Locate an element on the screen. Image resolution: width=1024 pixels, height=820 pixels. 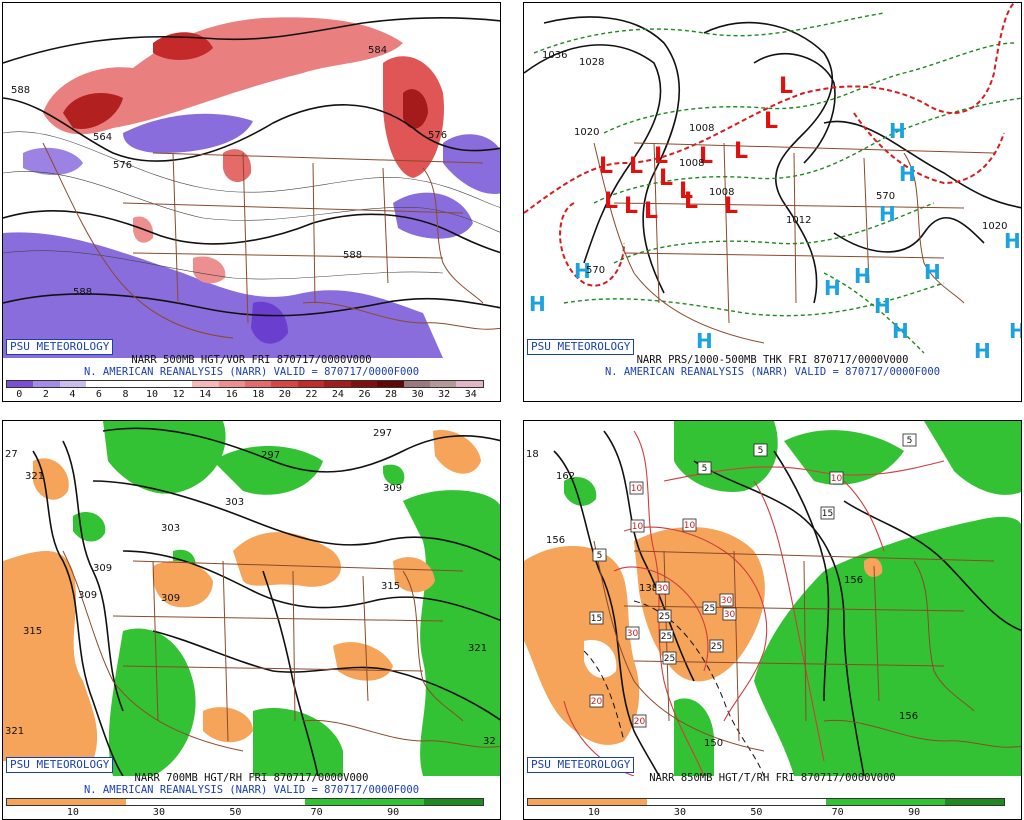
contour-label: 584 is located at coordinates (377, 50).